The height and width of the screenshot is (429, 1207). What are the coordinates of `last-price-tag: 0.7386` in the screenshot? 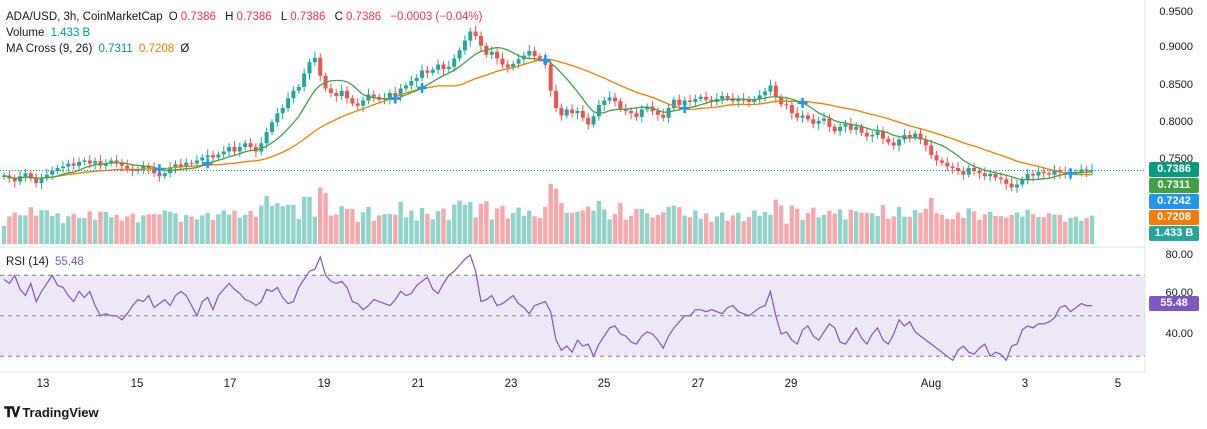 It's located at (1174, 169).